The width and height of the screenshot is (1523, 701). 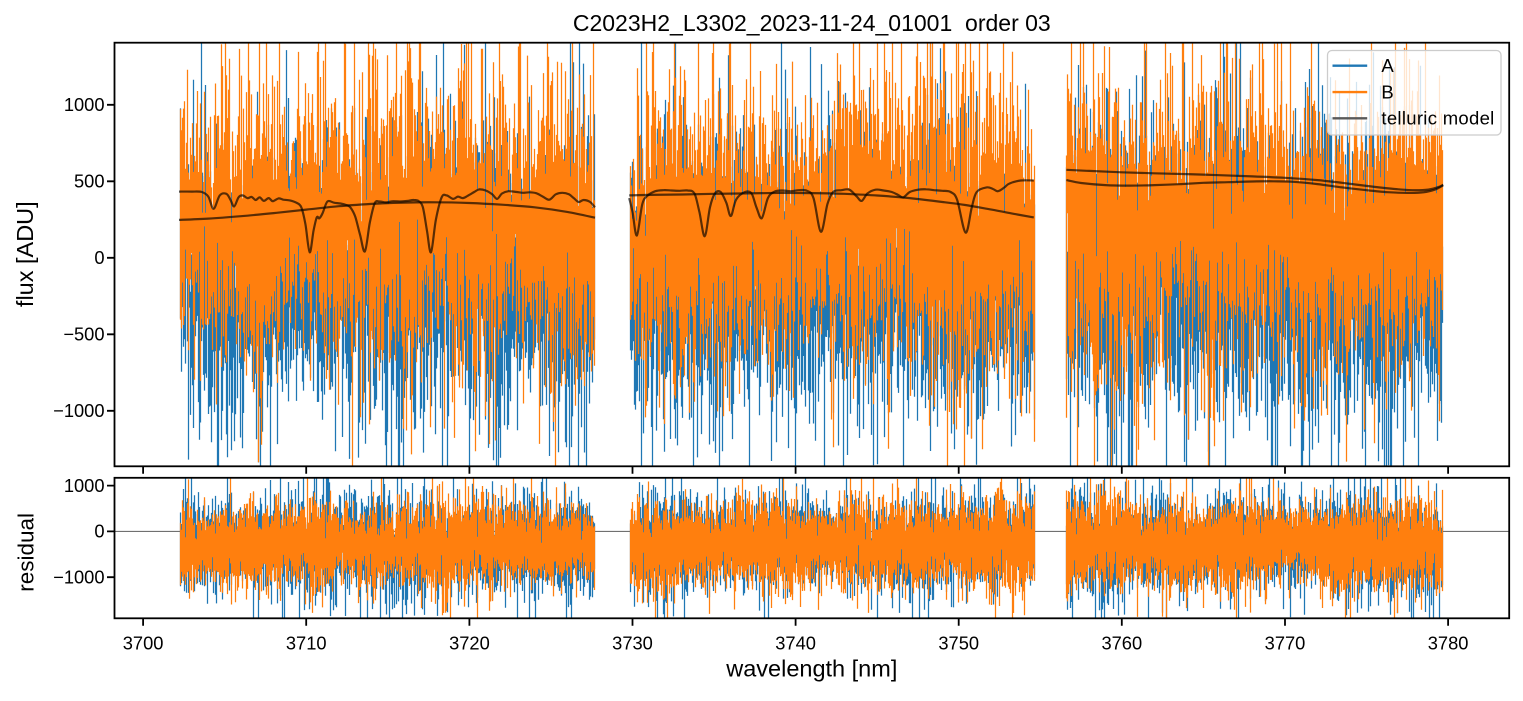 What do you see at coordinates (795, 643) in the screenshot?
I see `svg-text: 3740` at bounding box center [795, 643].